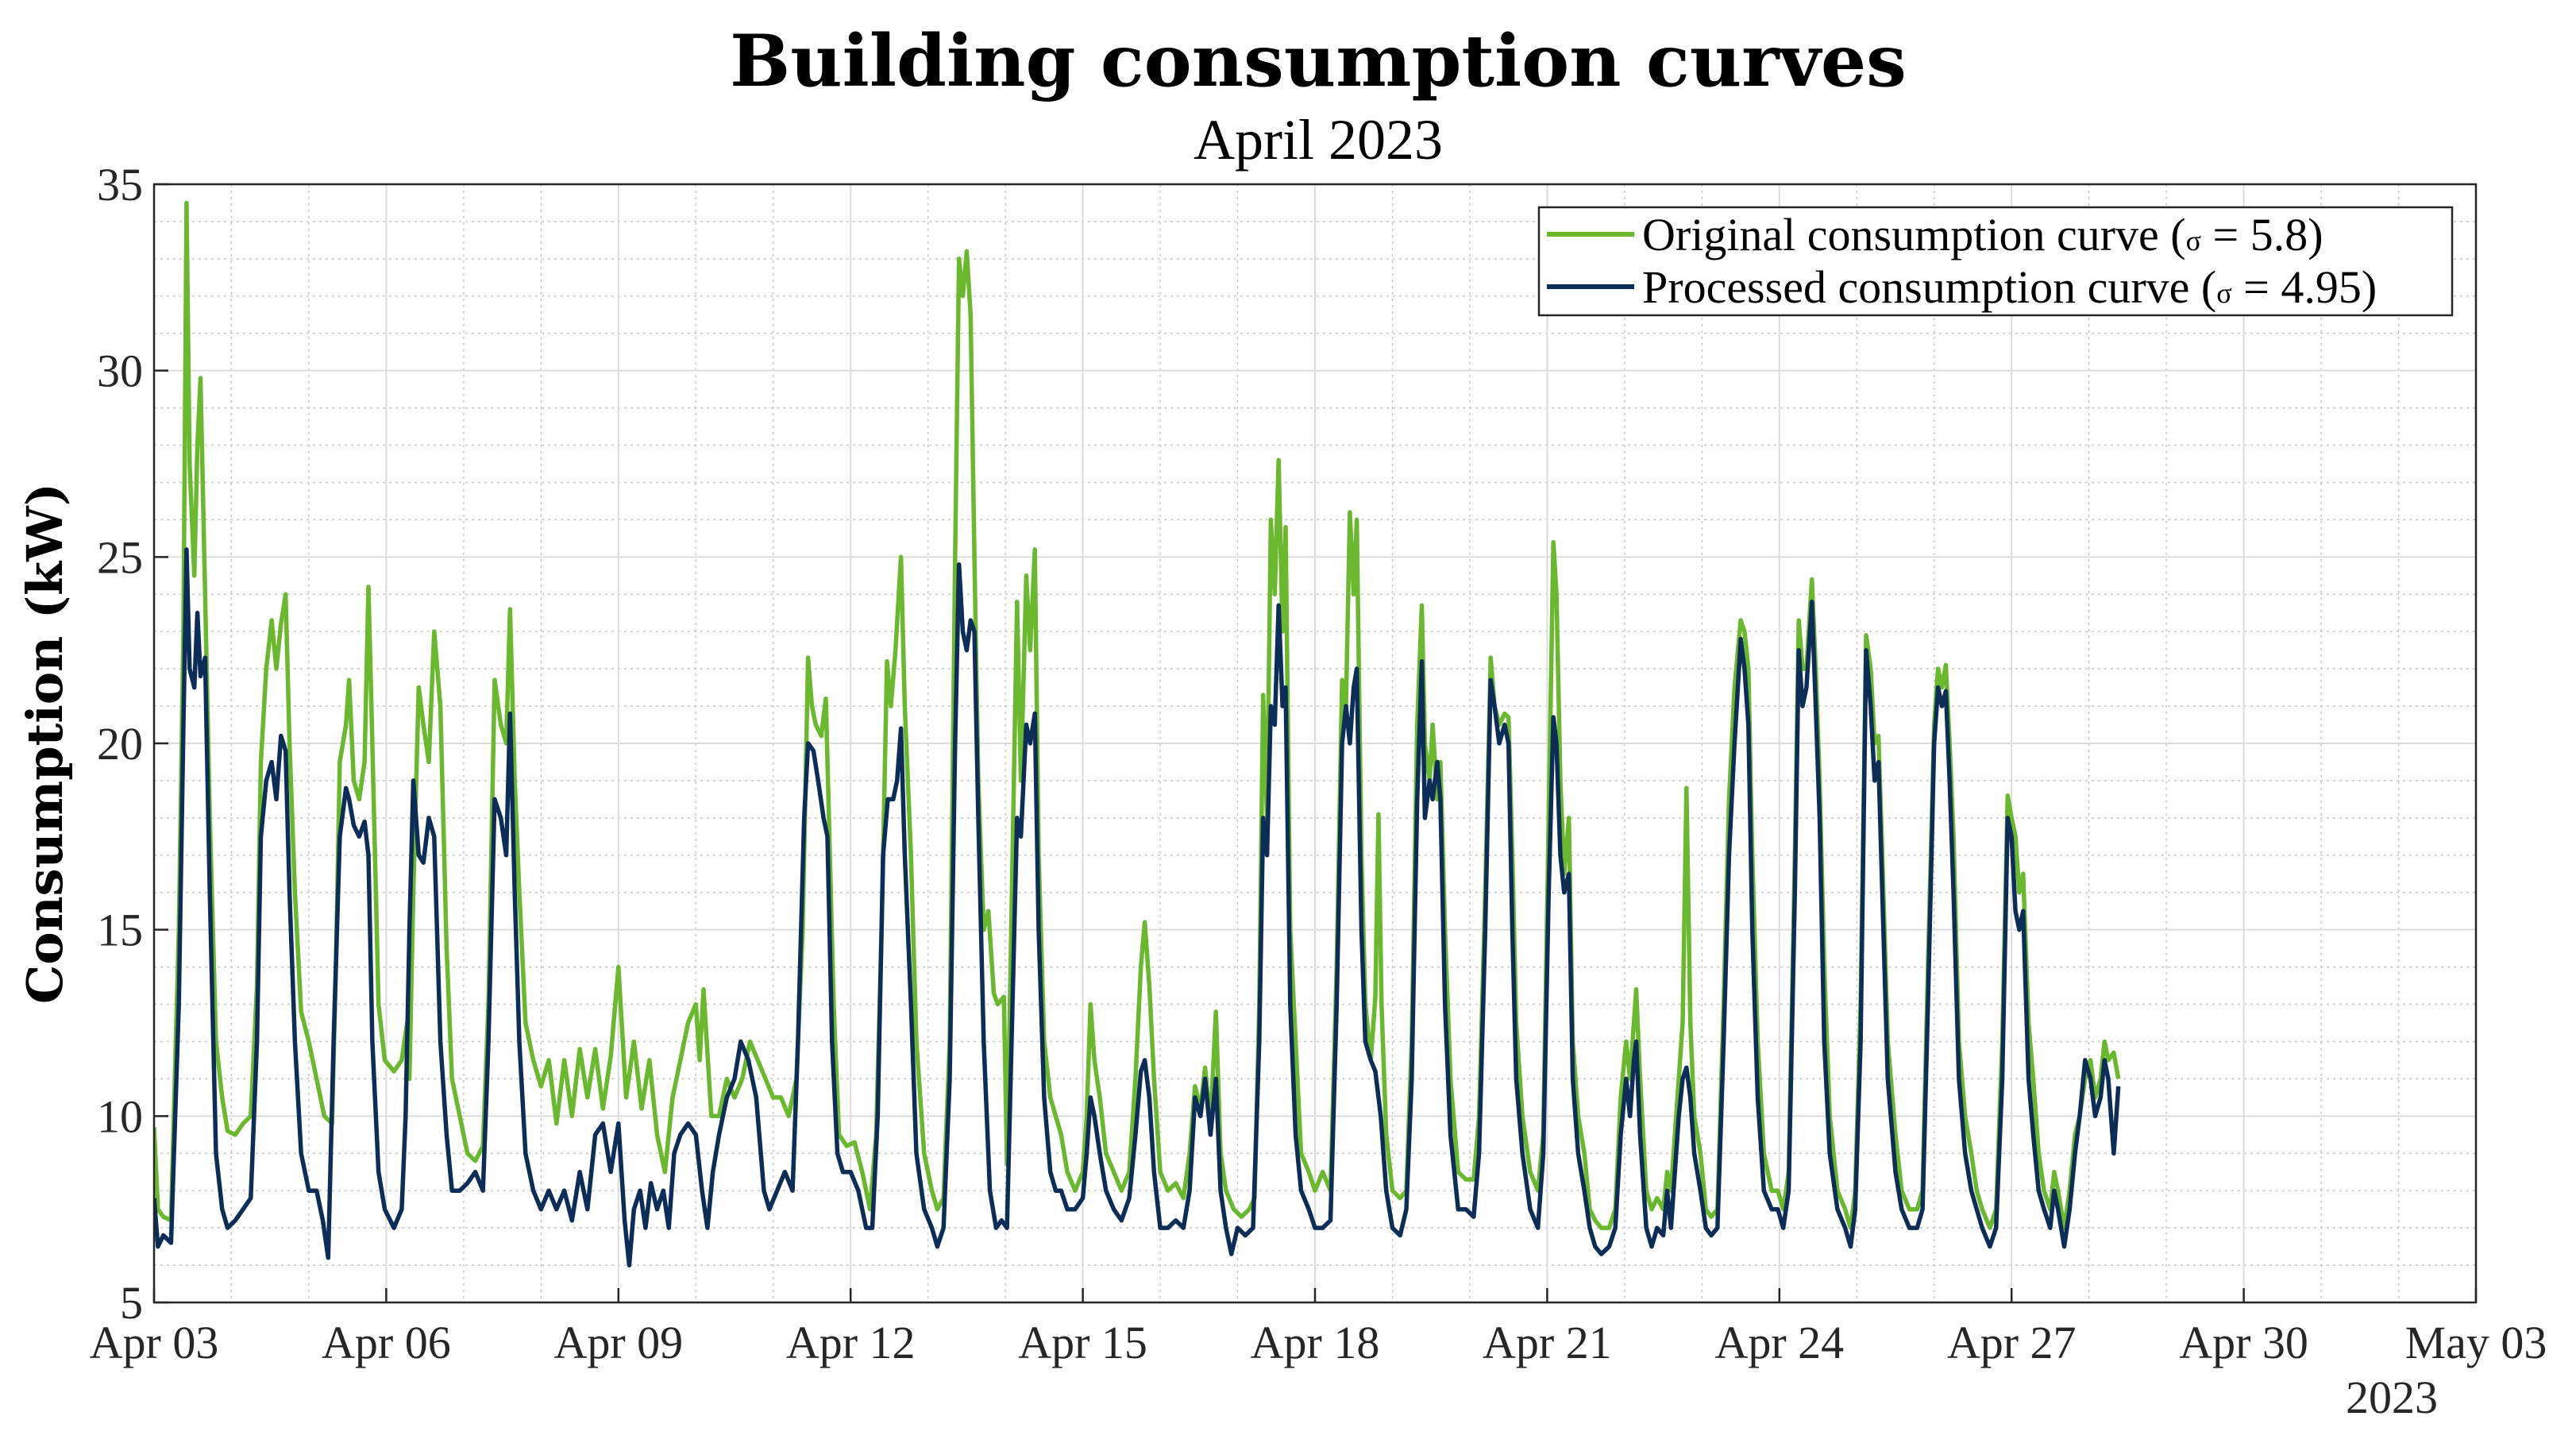 The image size is (2576, 1447). Describe the element at coordinates (154, 1342) in the screenshot. I see `x-tick-label: Apr 03` at that location.